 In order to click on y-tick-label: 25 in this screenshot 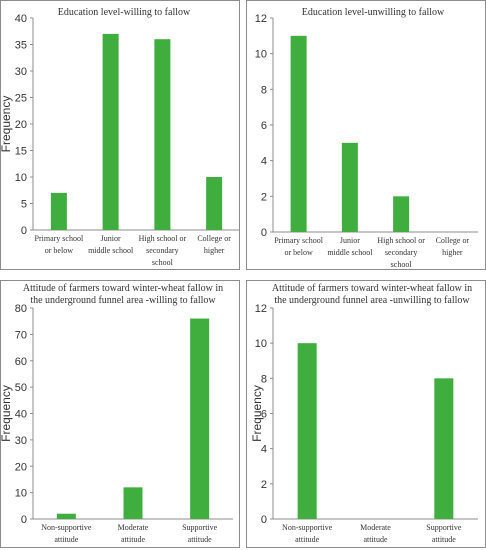, I will do `click(21, 99)`.